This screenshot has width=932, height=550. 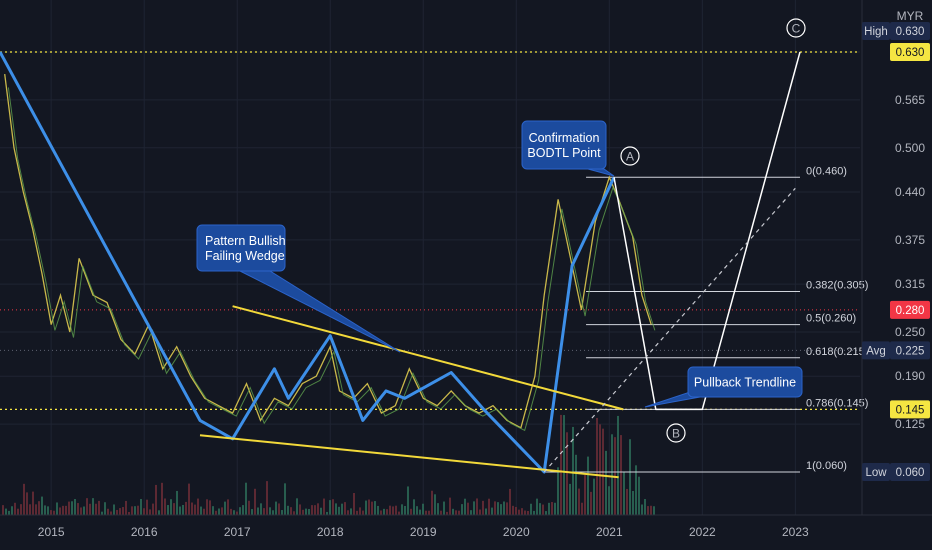 I want to click on tag-value-3: 0.225, so click(x=910, y=351).